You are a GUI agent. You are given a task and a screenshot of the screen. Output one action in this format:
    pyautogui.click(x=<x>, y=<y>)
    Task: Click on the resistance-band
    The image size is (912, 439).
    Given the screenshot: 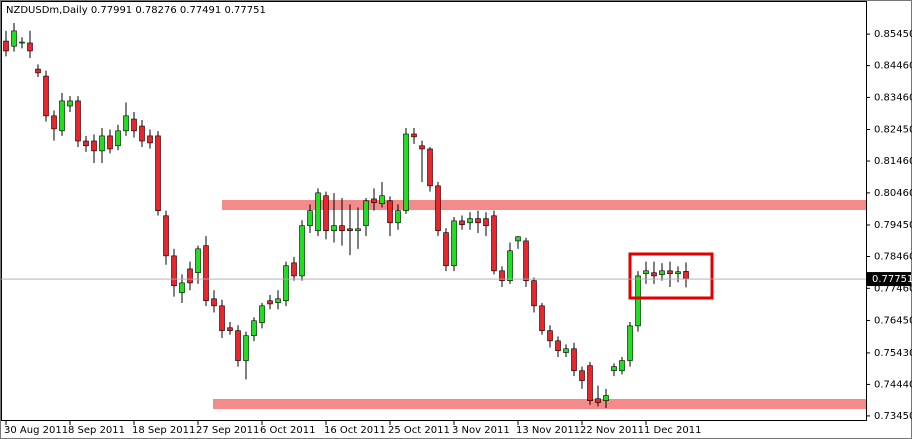 What is the action you would take?
    pyautogui.click(x=544, y=205)
    